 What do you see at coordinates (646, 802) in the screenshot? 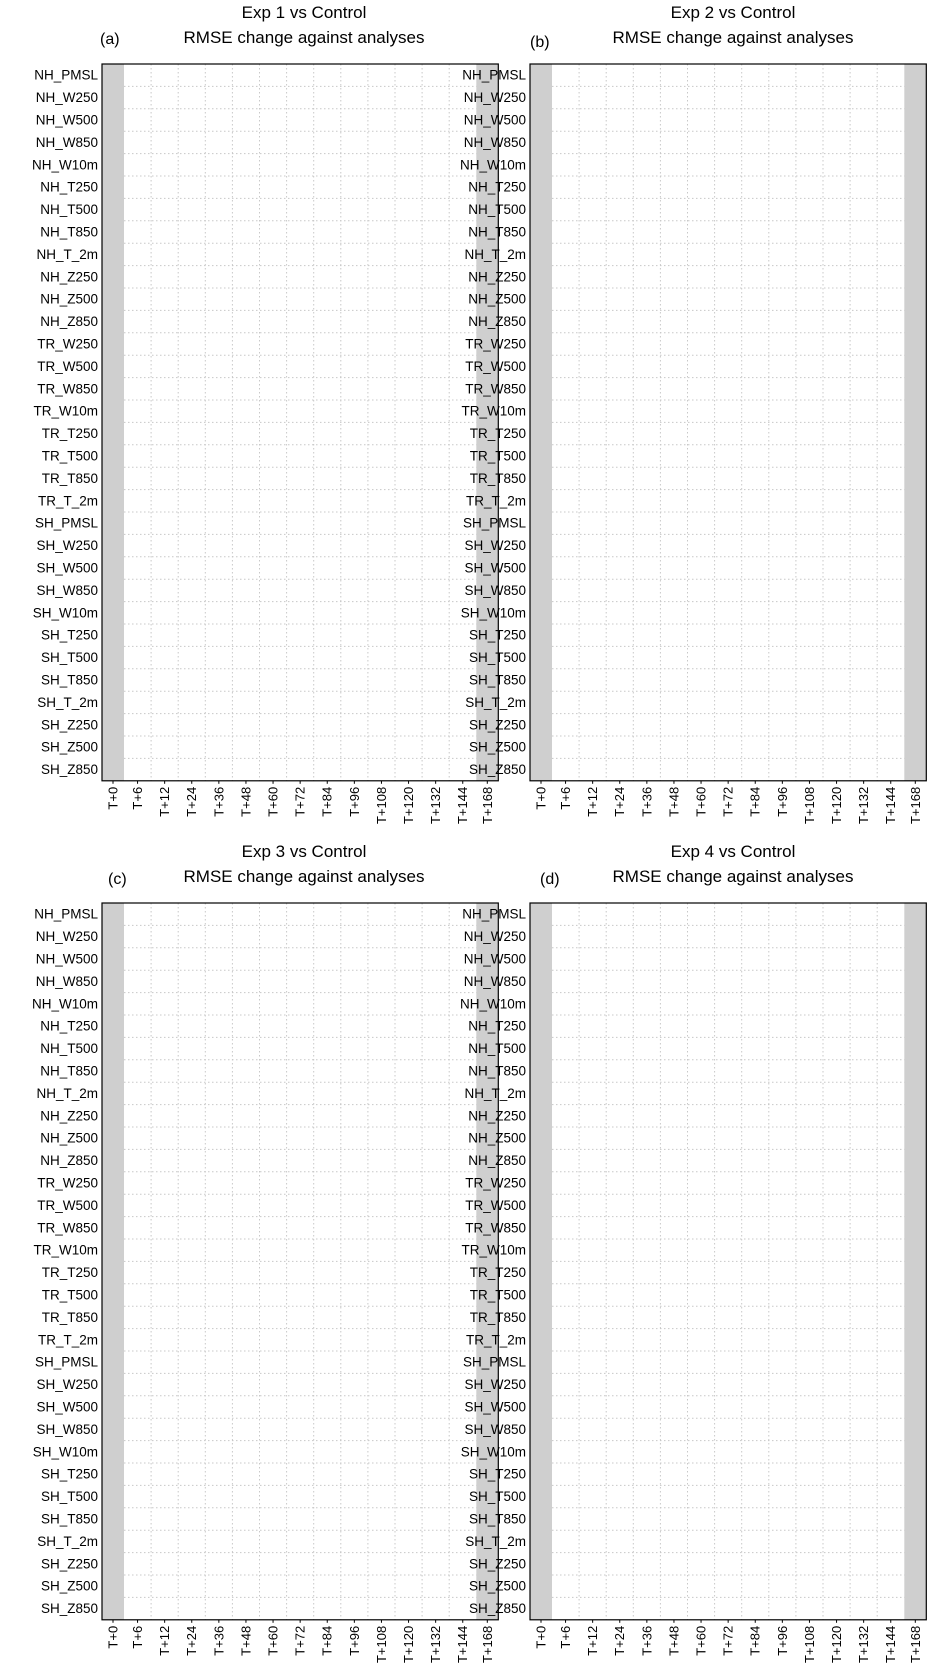
I see `col-label-t-36: T+36` at bounding box center [646, 802].